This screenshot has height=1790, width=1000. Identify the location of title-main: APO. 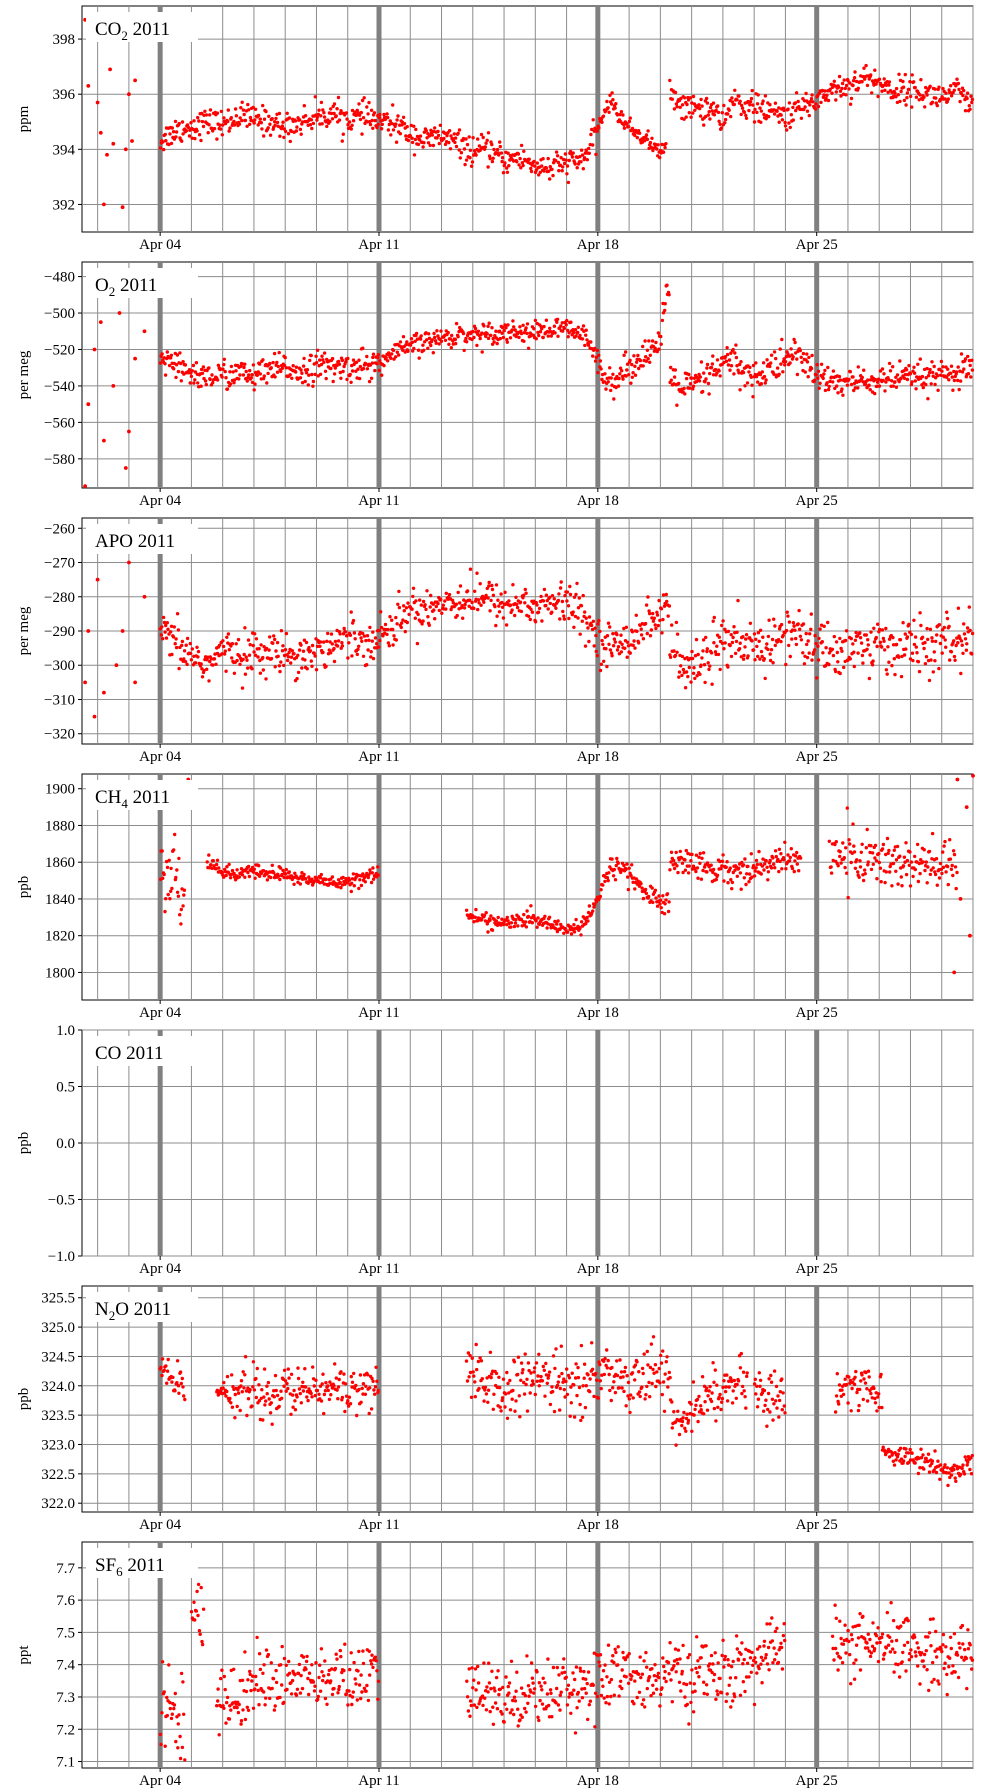
(114, 541).